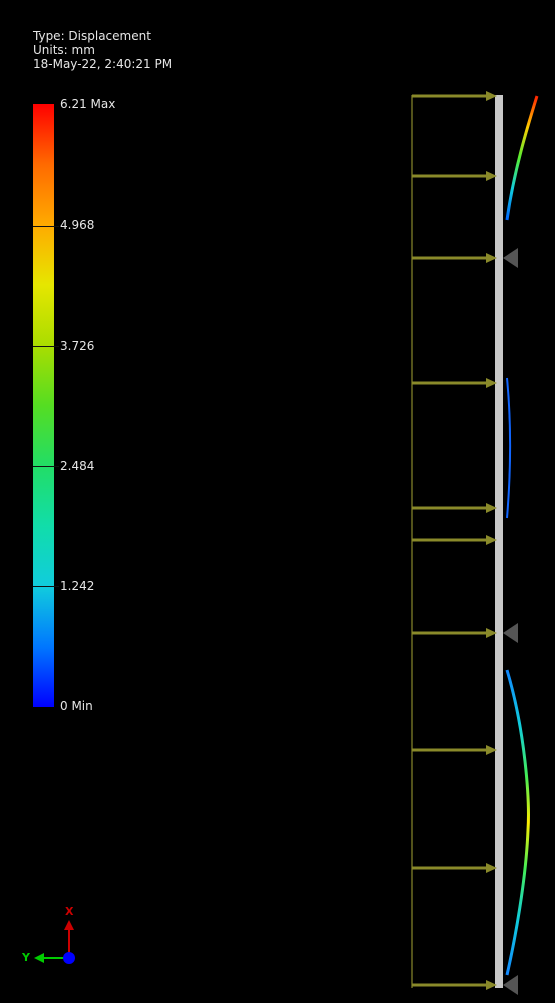  I want to click on triad-x-label: X, so click(69, 911).